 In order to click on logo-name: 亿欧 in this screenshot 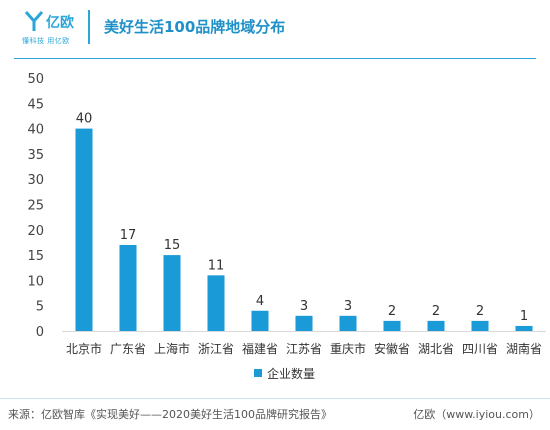, I will do `click(60, 23)`.